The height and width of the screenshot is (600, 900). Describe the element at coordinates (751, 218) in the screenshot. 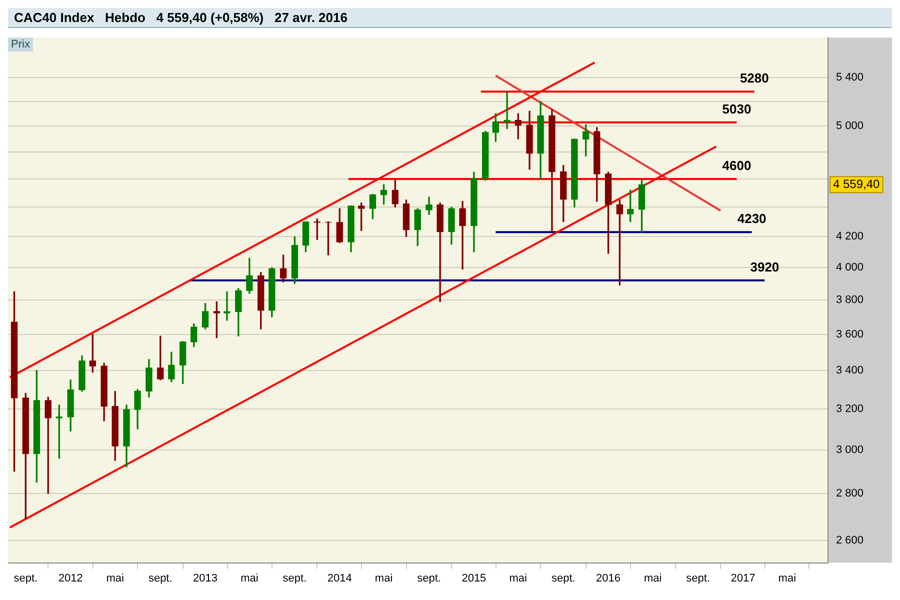

I see `series-label: 4230` at that location.